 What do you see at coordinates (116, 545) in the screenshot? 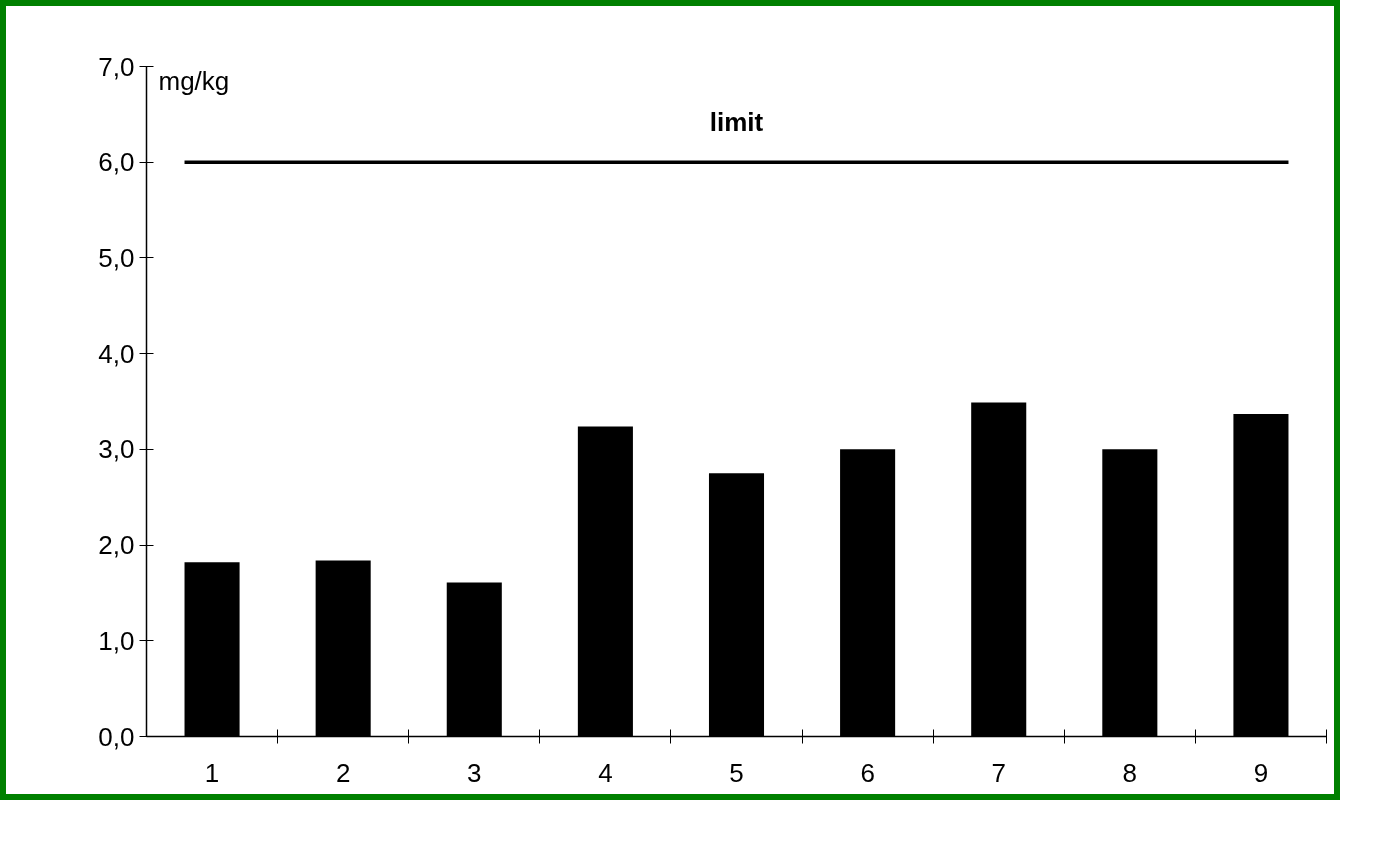
I see `y-tick-label: 2,0` at bounding box center [116, 545].